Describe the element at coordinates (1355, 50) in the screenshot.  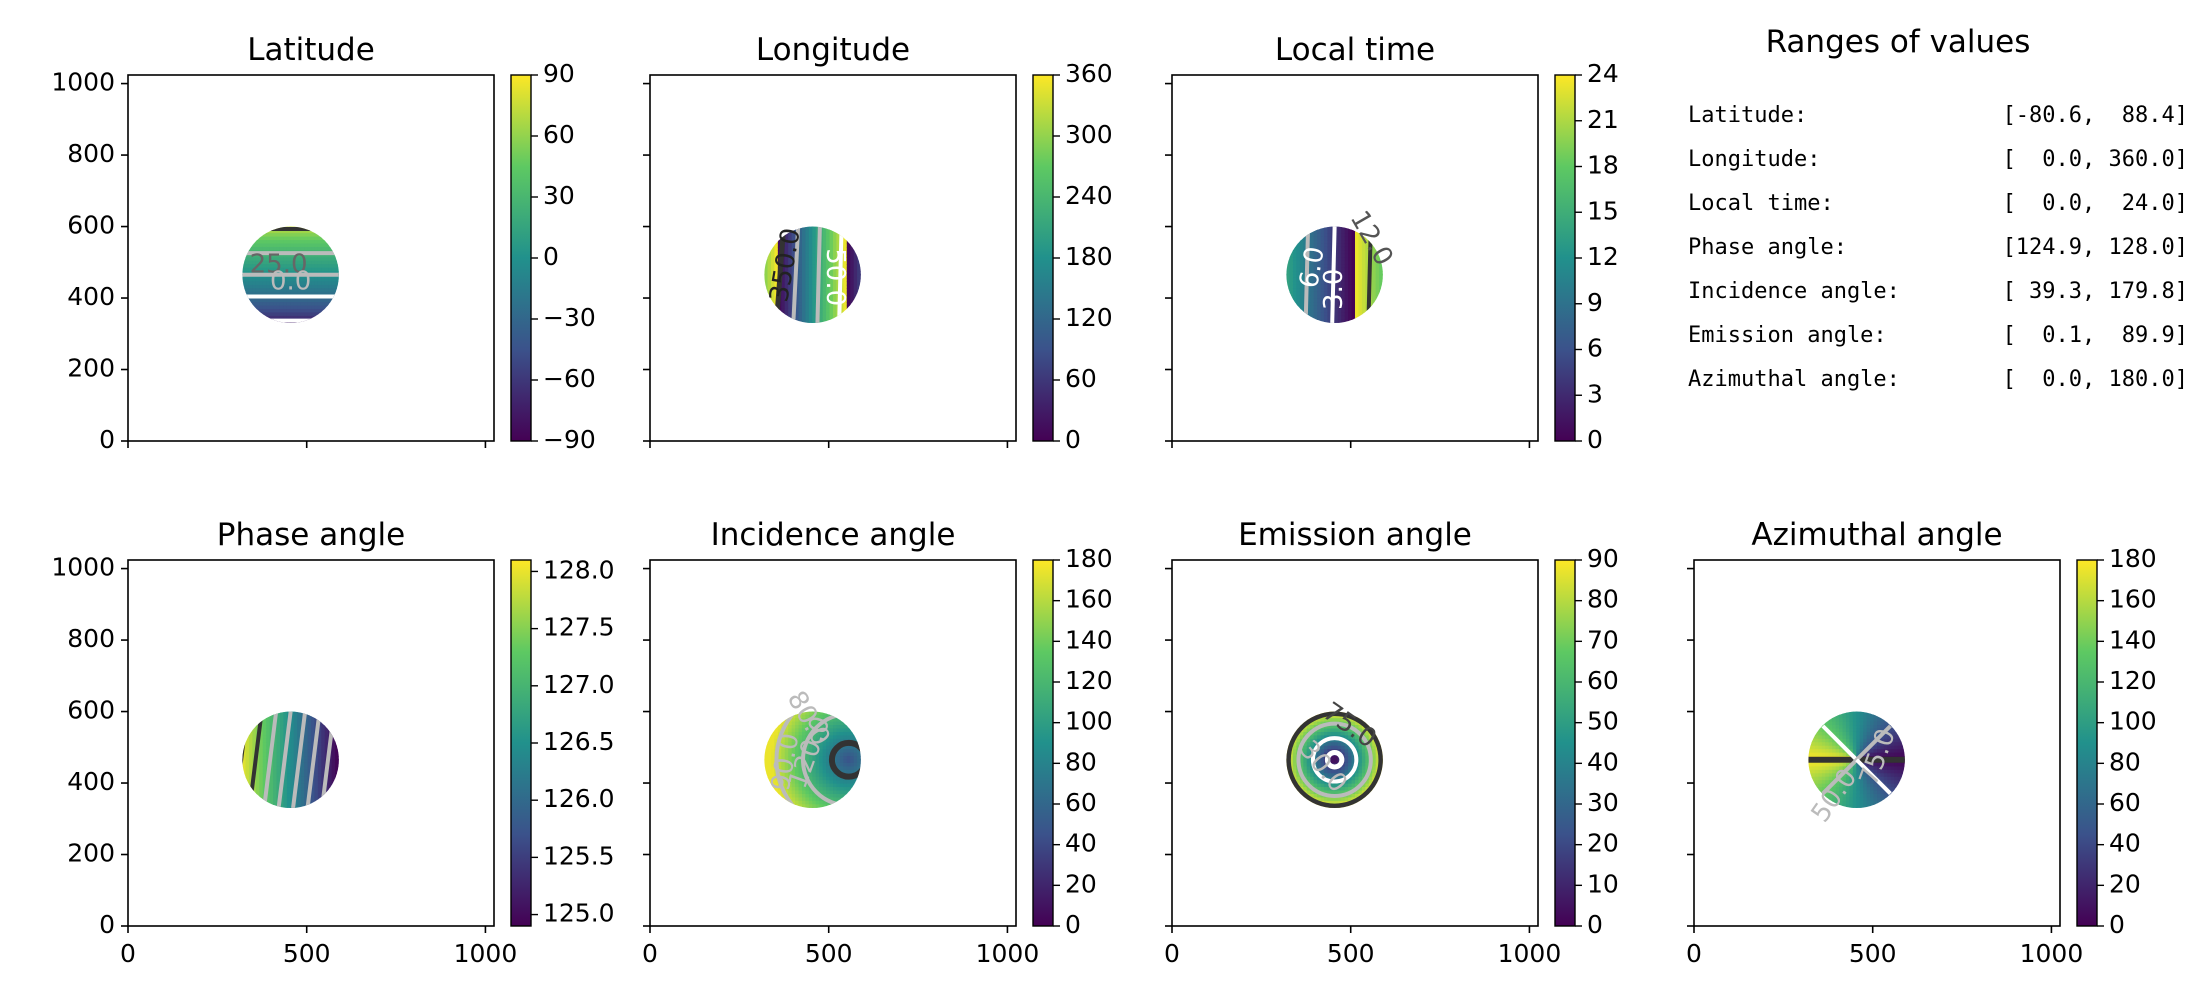
I see `subplot-title: Local time` at that location.